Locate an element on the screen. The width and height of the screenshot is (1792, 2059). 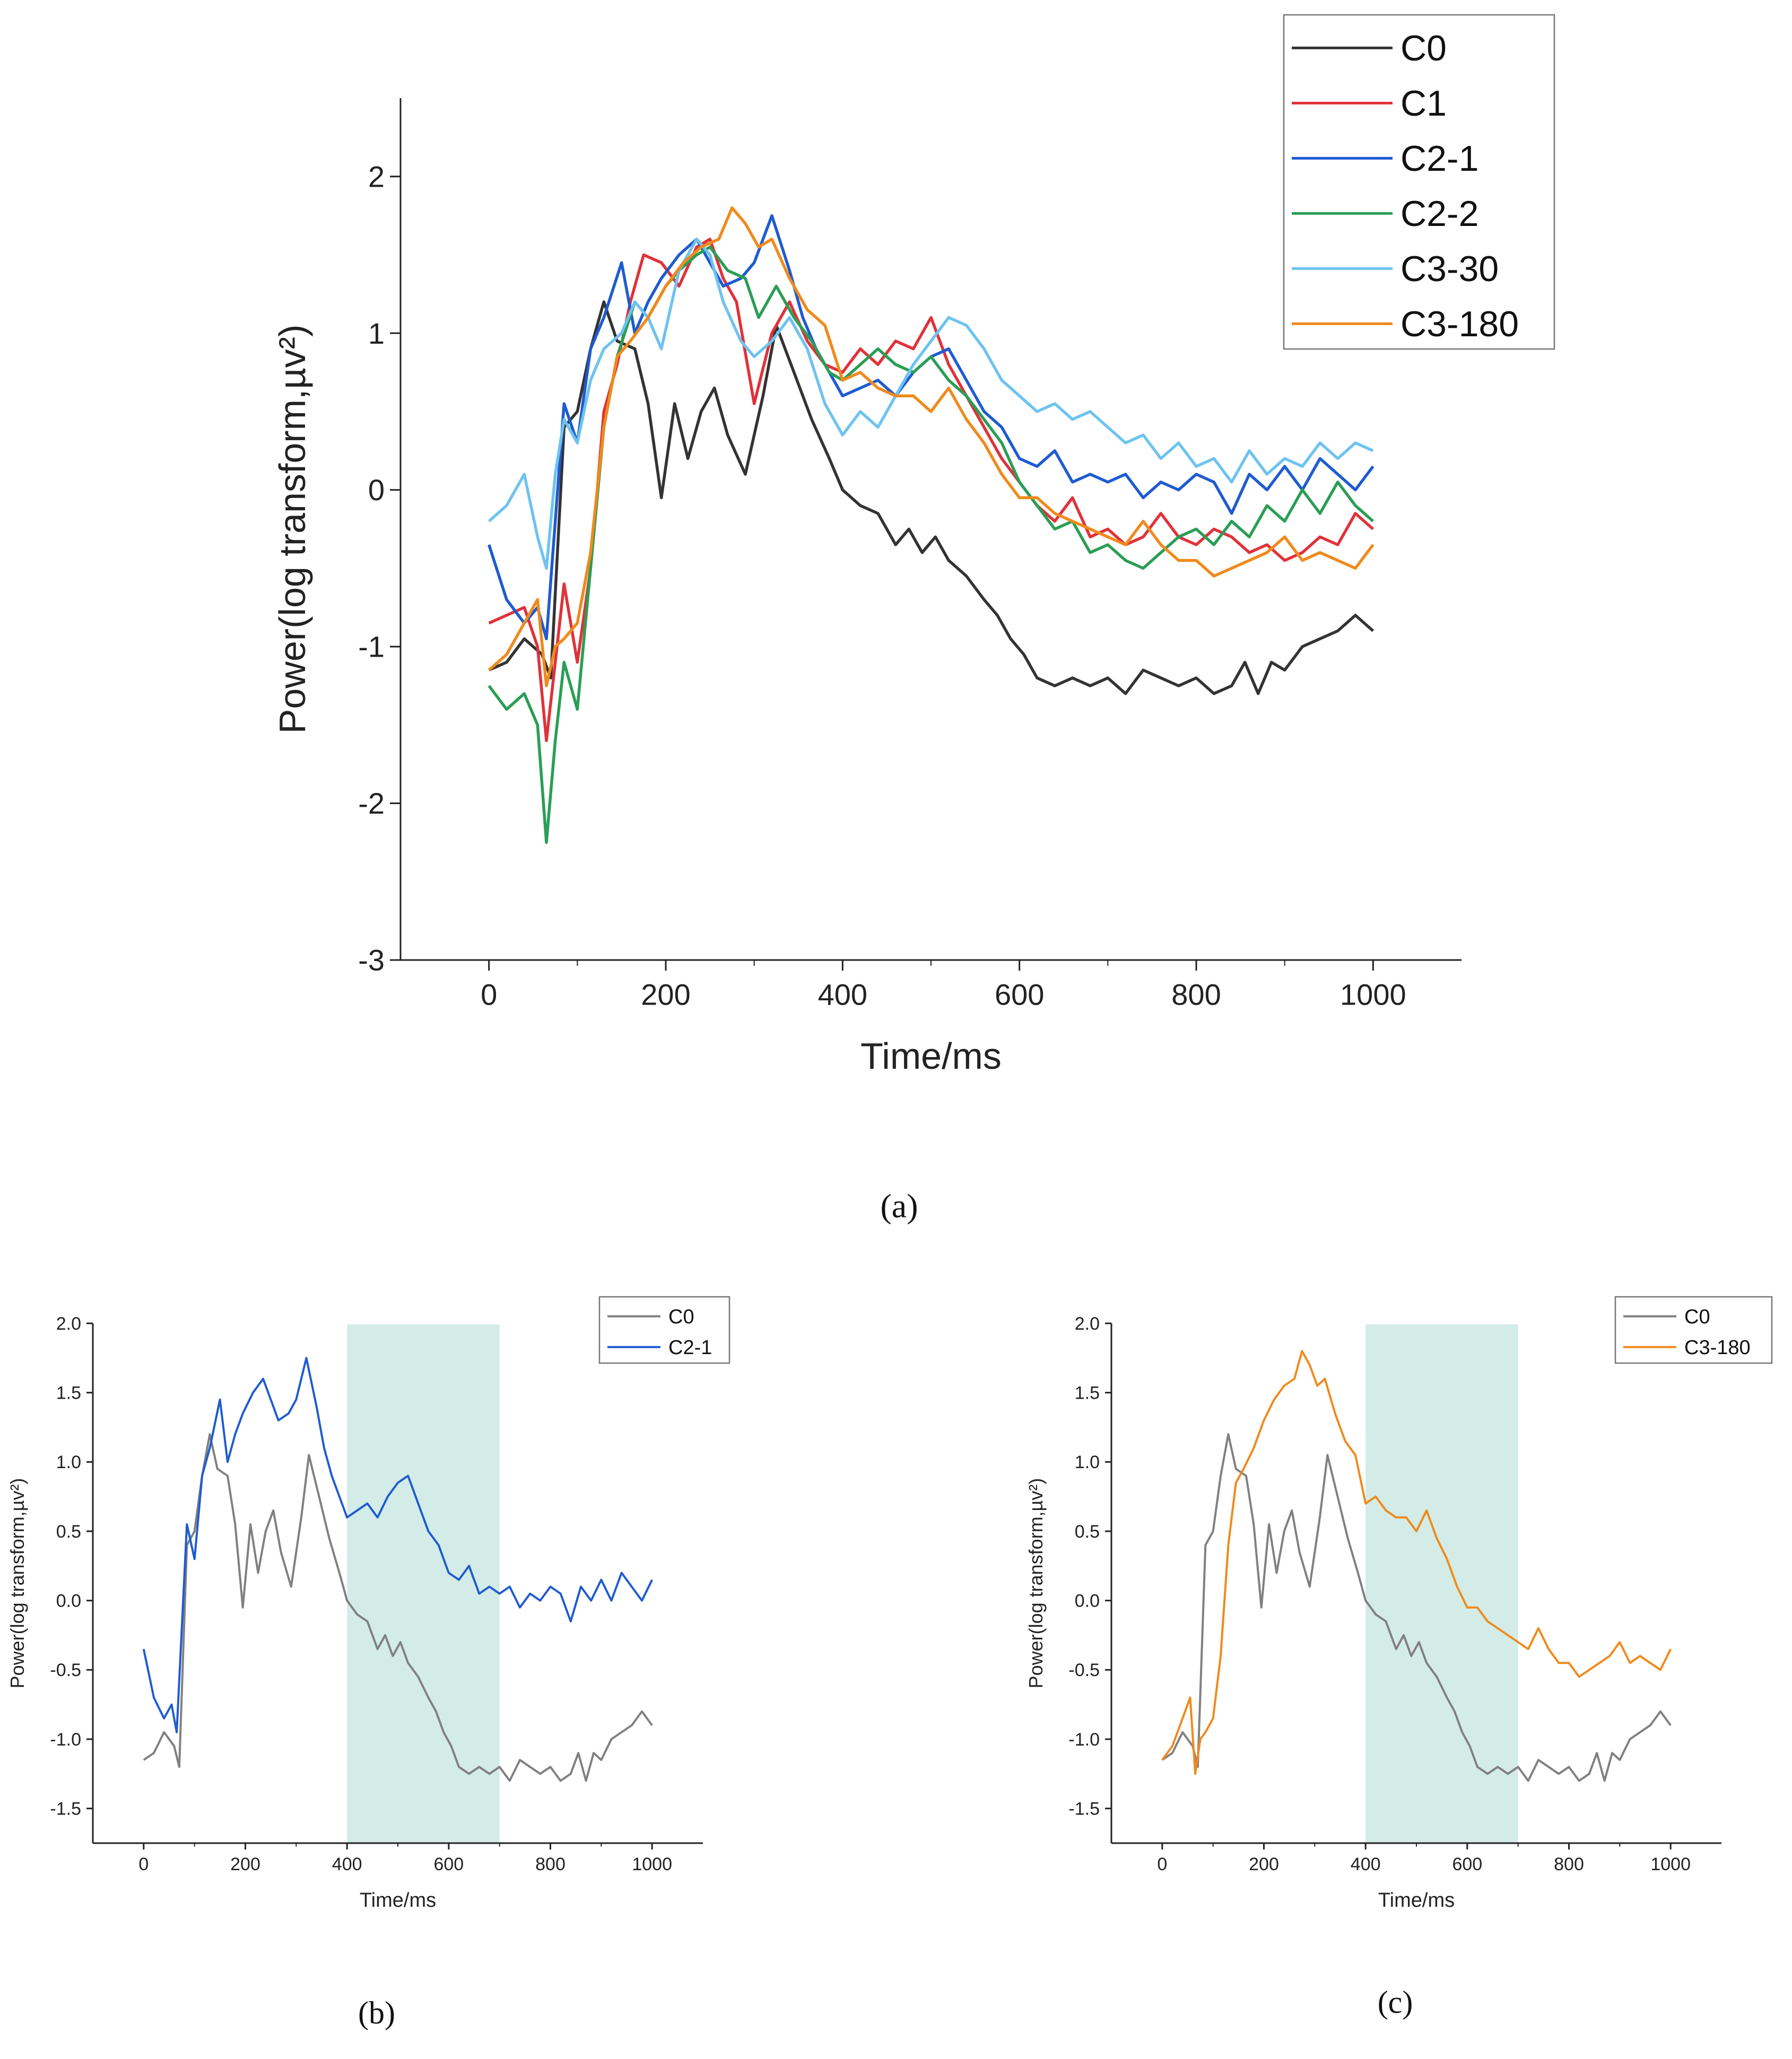
legend-label: C1 is located at coordinates (1423, 104).